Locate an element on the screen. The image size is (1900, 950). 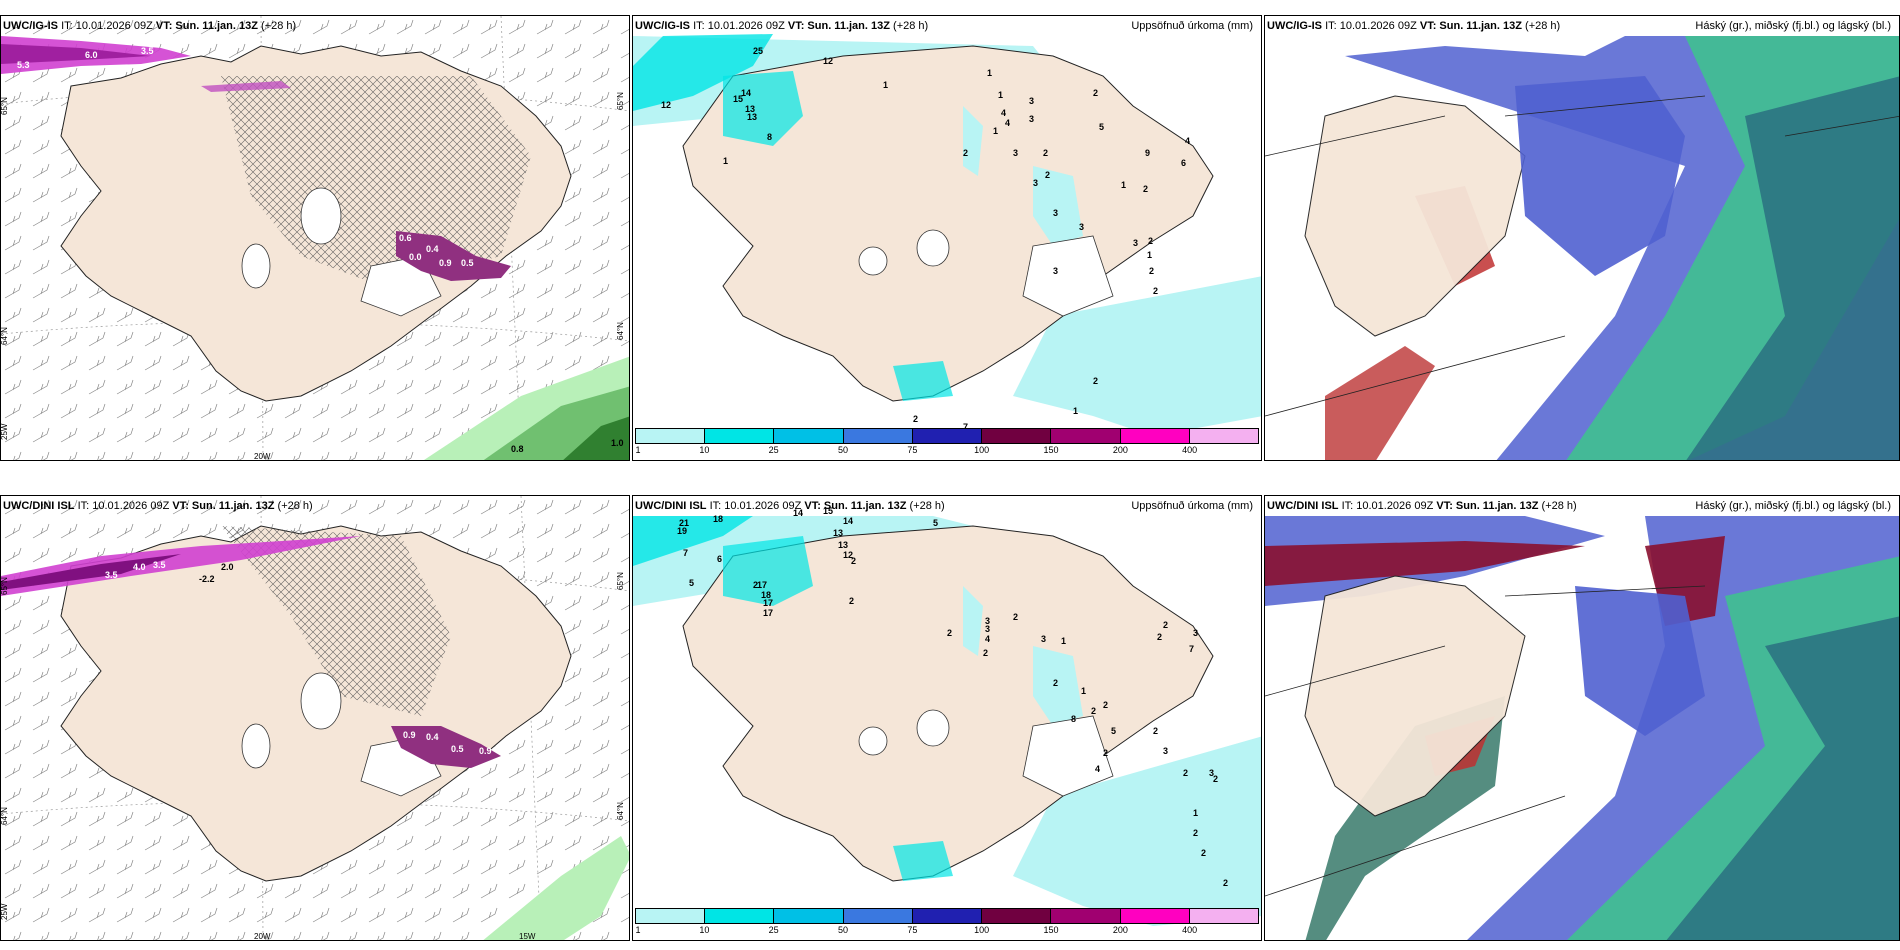
precip-amount-label: 15 is located at coordinates (828, 511).